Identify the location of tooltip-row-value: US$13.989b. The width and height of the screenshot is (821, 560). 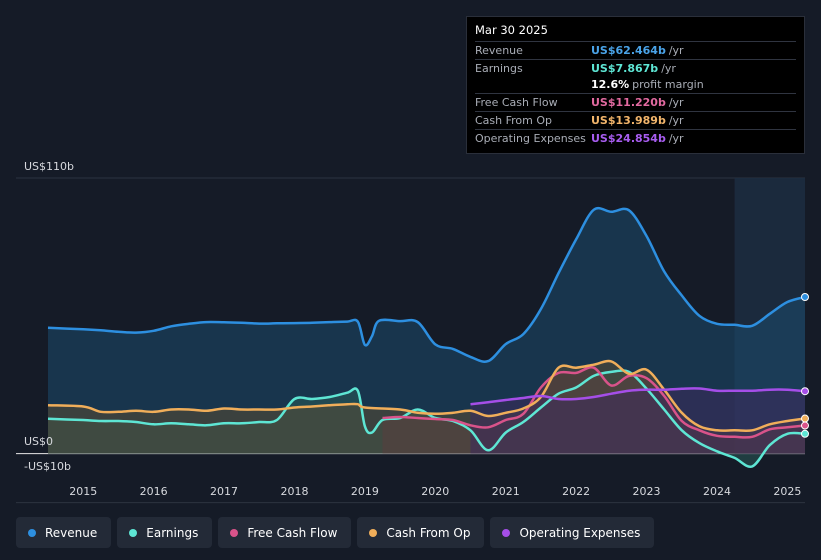
(628, 121).